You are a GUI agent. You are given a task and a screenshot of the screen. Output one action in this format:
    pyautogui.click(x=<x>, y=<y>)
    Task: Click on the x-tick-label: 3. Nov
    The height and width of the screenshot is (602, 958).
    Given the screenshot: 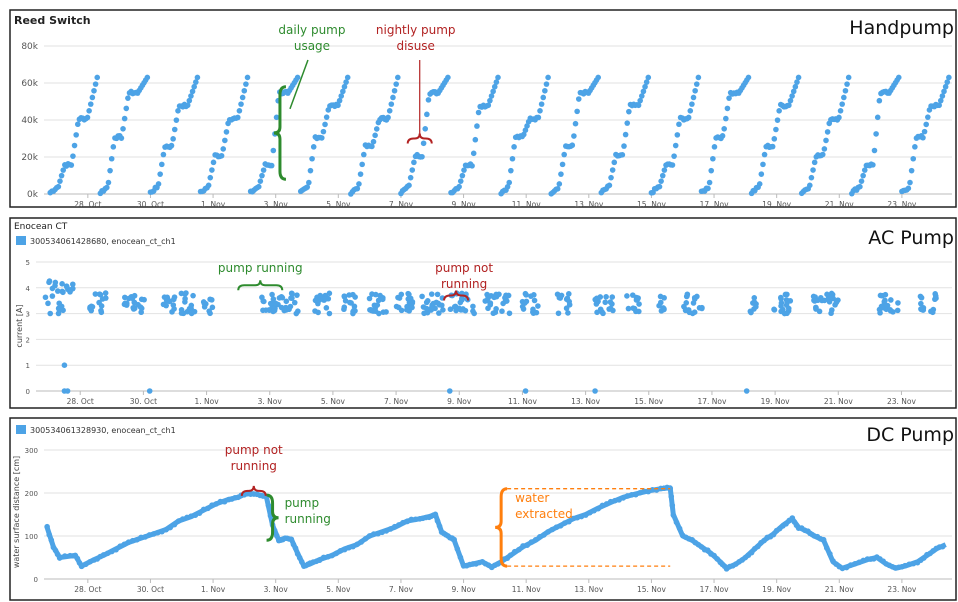 What is the action you would take?
    pyautogui.click(x=270, y=401)
    